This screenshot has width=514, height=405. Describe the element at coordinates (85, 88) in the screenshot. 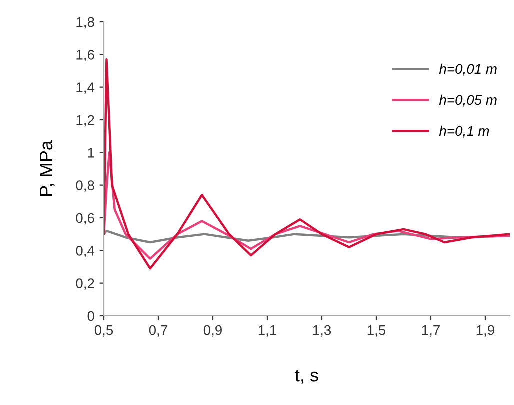

I see `y-tick-label: 1,4` at that location.